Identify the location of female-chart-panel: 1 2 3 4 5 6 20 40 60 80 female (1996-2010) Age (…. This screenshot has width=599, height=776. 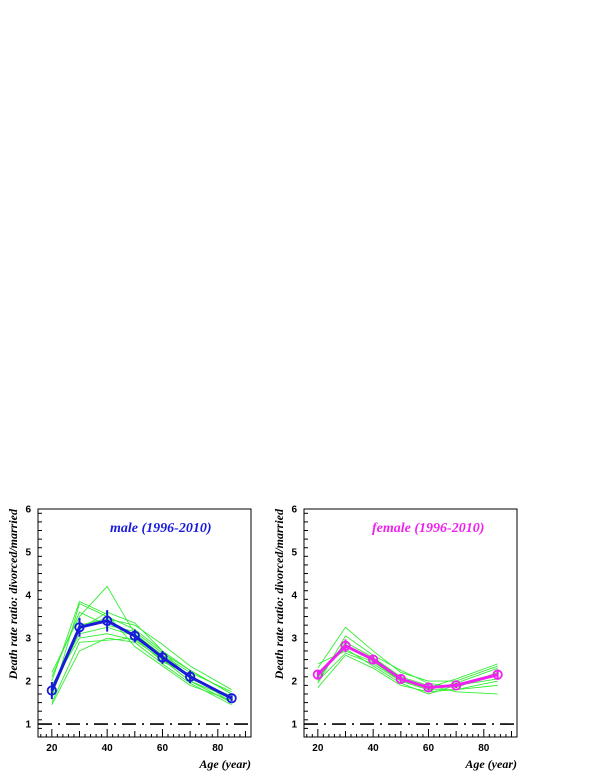
(395, 638).